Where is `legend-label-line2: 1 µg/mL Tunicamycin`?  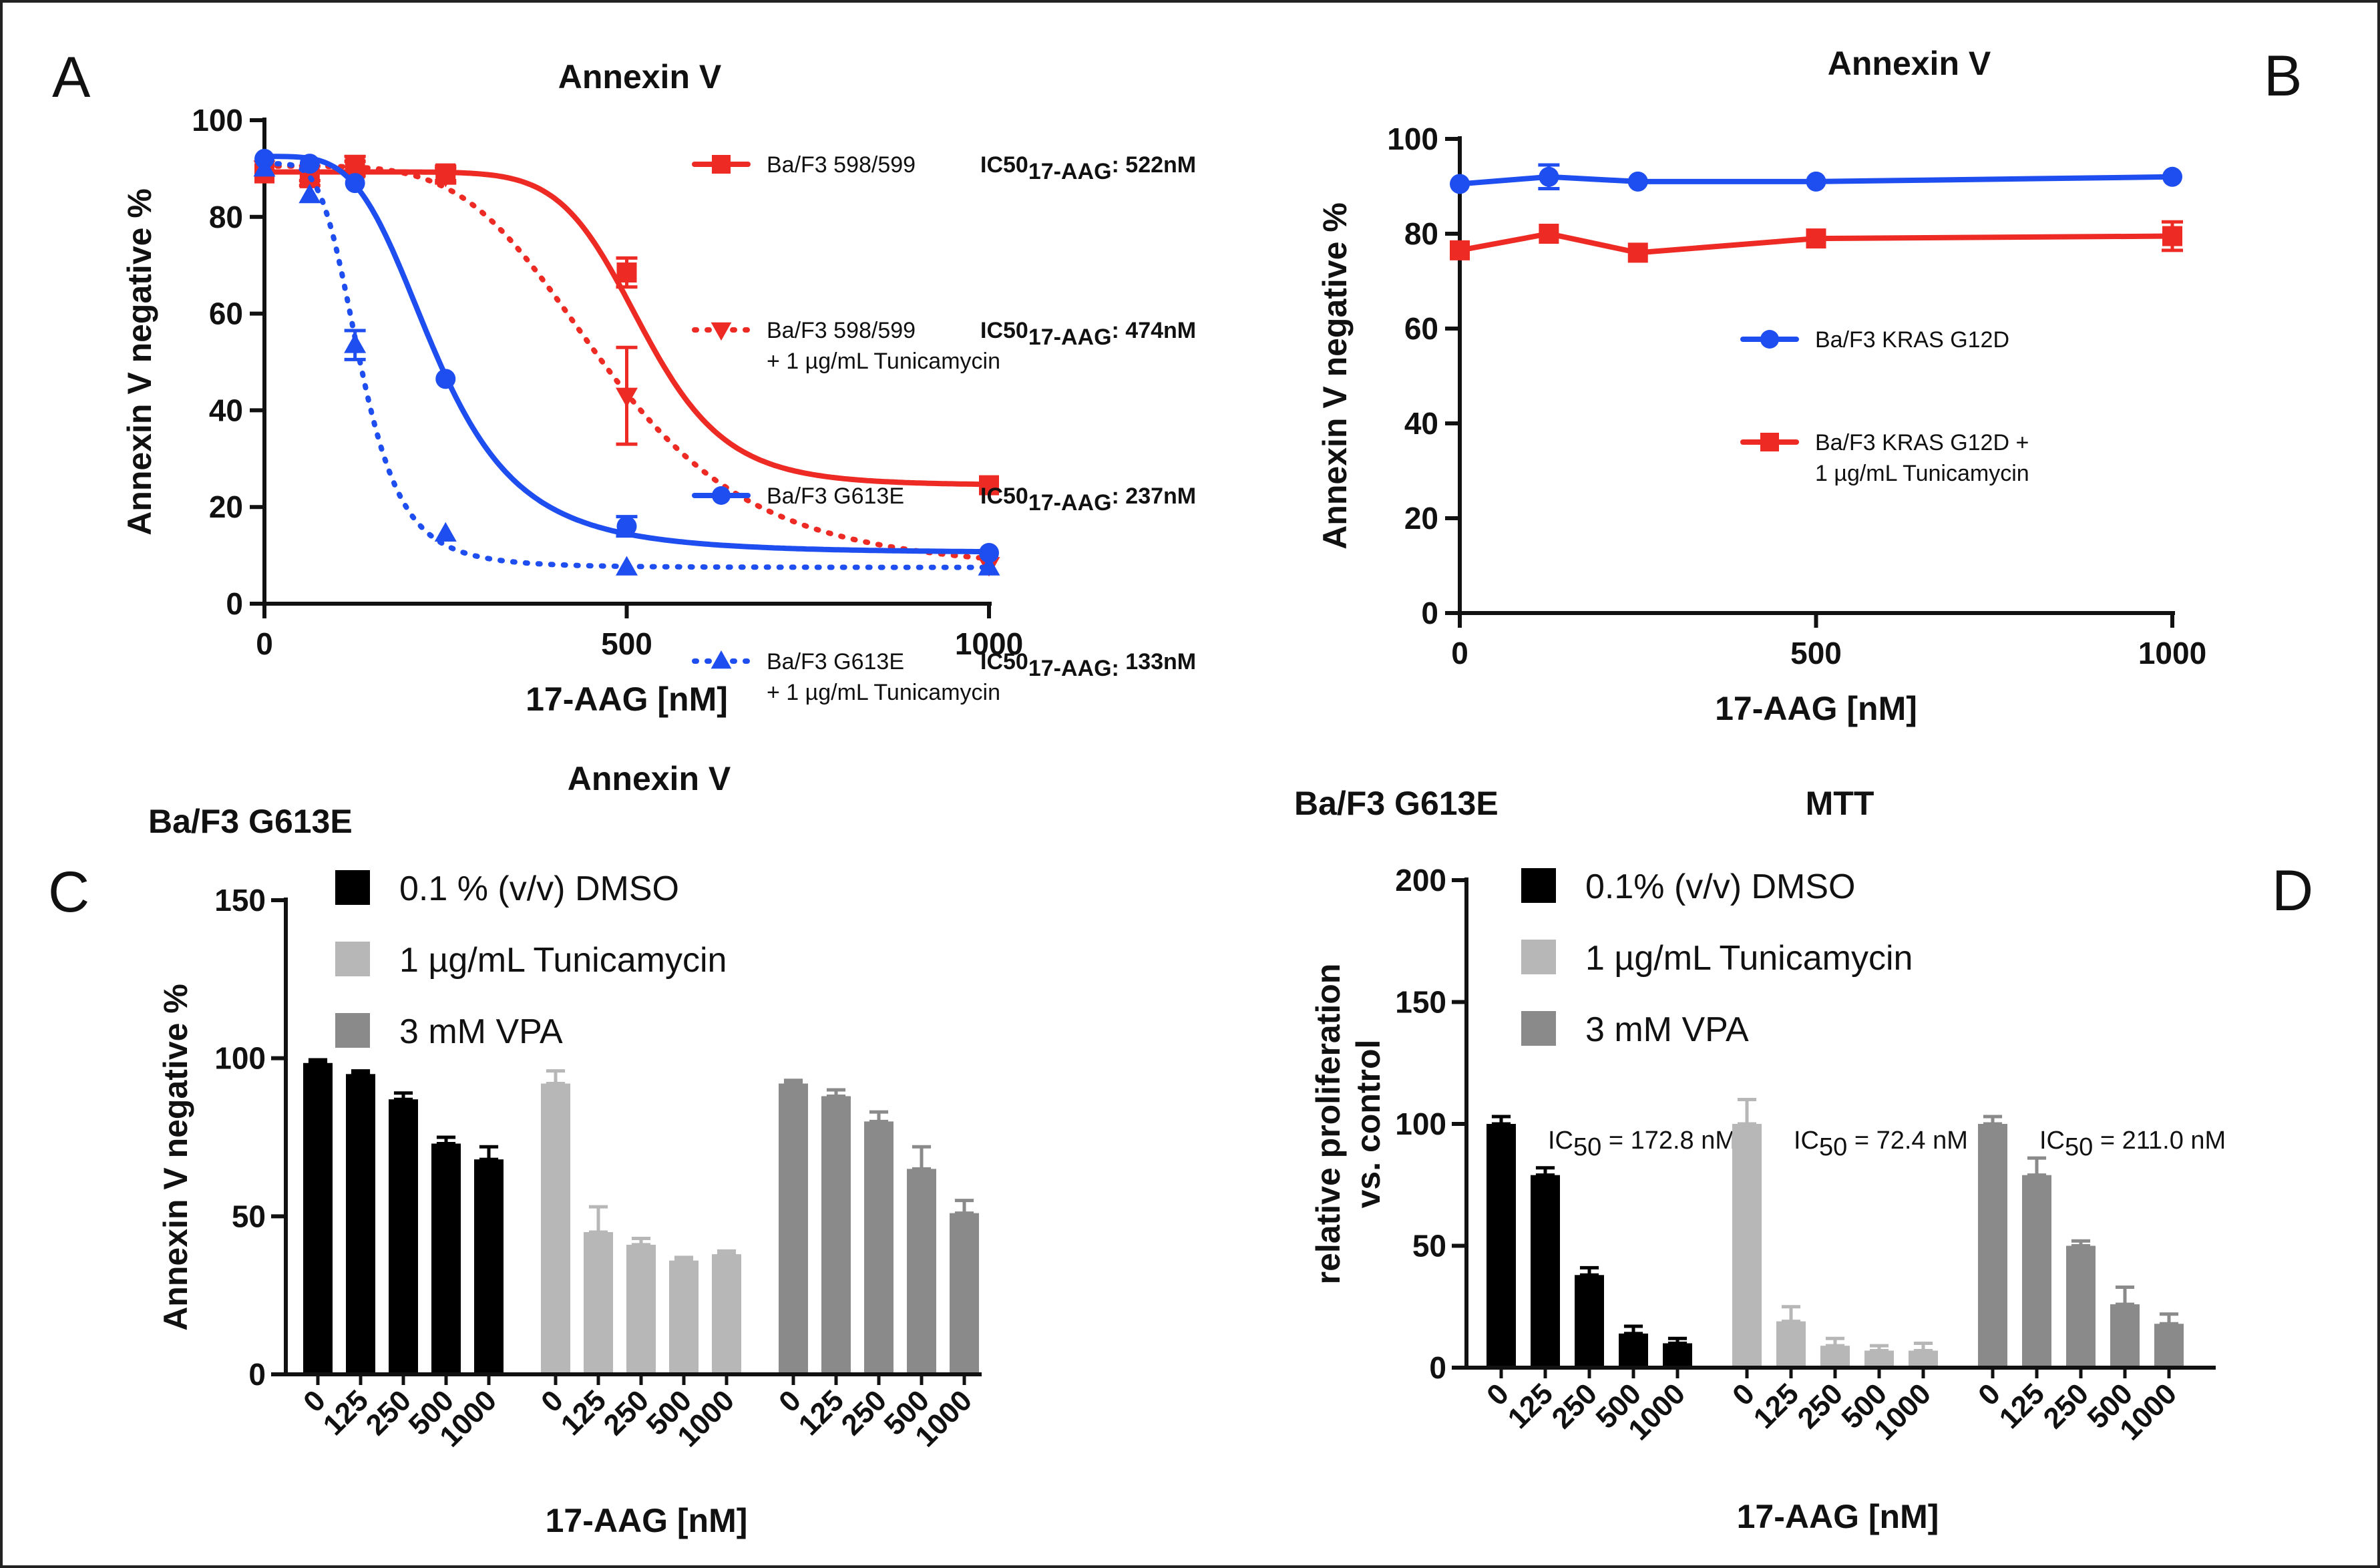 legend-label-line2: 1 µg/mL Tunicamycin is located at coordinates (1922, 473).